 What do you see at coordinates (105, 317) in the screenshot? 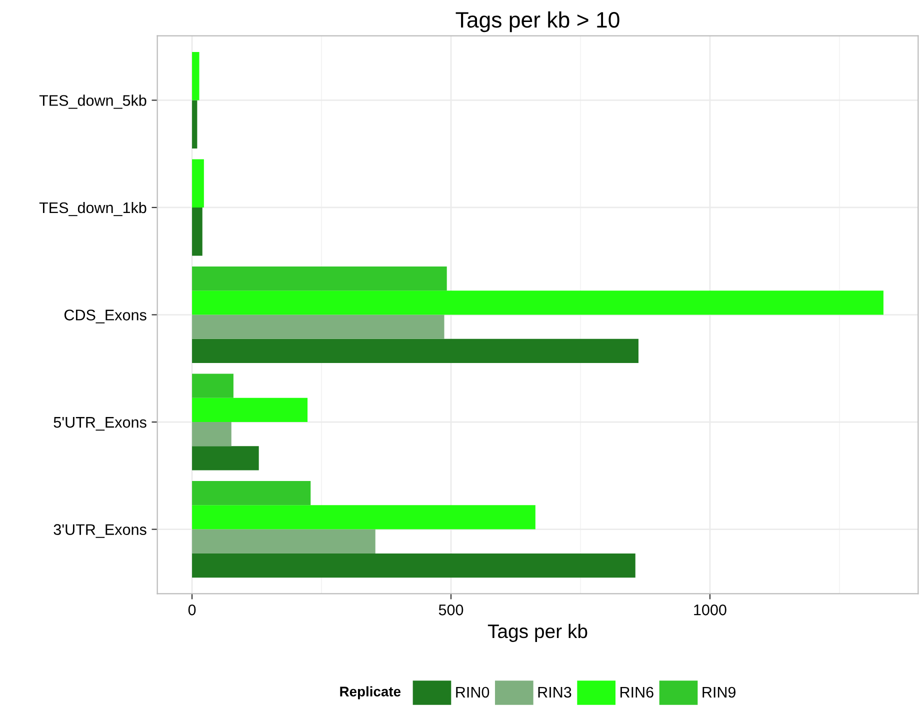
I see `y-tick-label: CDS_Exons` at bounding box center [105, 317].